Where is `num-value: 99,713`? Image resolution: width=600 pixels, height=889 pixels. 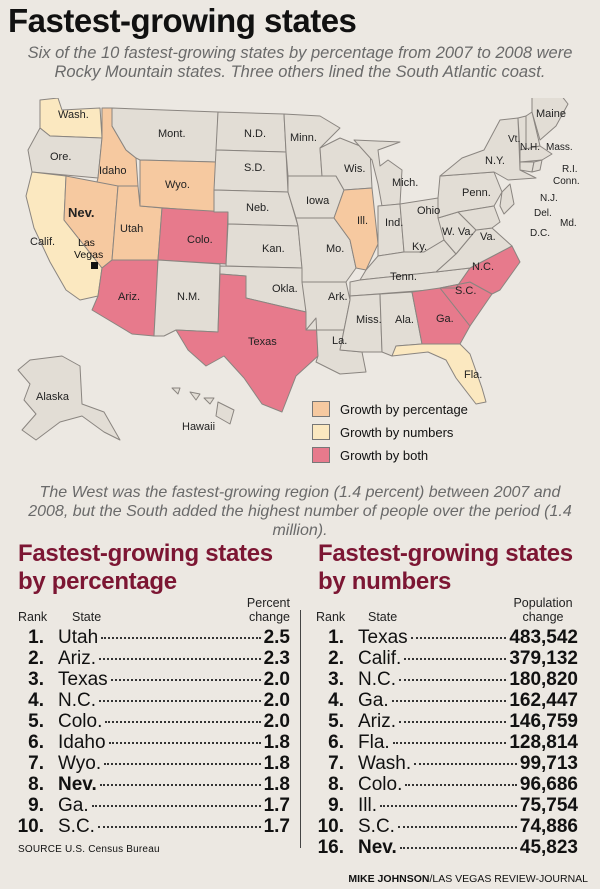
num-value: 99,713 is located at coordinates (549, 763).